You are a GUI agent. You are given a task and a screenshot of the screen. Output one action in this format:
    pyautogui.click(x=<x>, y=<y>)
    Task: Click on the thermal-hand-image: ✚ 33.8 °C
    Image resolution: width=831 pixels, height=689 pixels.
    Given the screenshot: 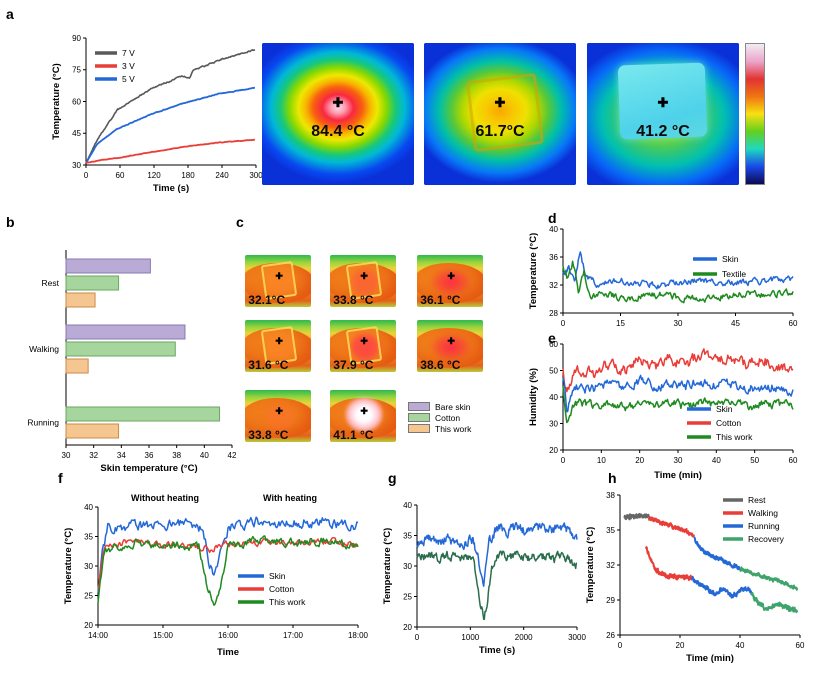 What is the action you would take?
    pyautogui.click(x=278, y=416)
    